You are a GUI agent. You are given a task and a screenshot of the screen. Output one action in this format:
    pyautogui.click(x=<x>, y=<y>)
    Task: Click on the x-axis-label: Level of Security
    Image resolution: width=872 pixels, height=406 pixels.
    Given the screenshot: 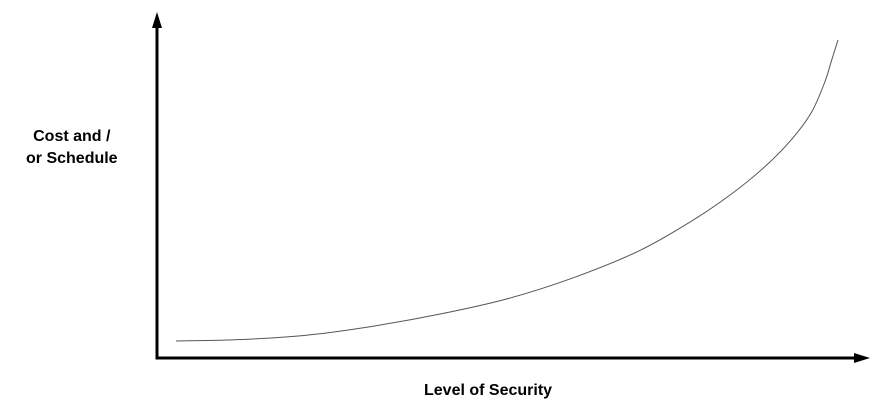 What is the action you would take?
    pyautogui.click(x=488, y=390)
    